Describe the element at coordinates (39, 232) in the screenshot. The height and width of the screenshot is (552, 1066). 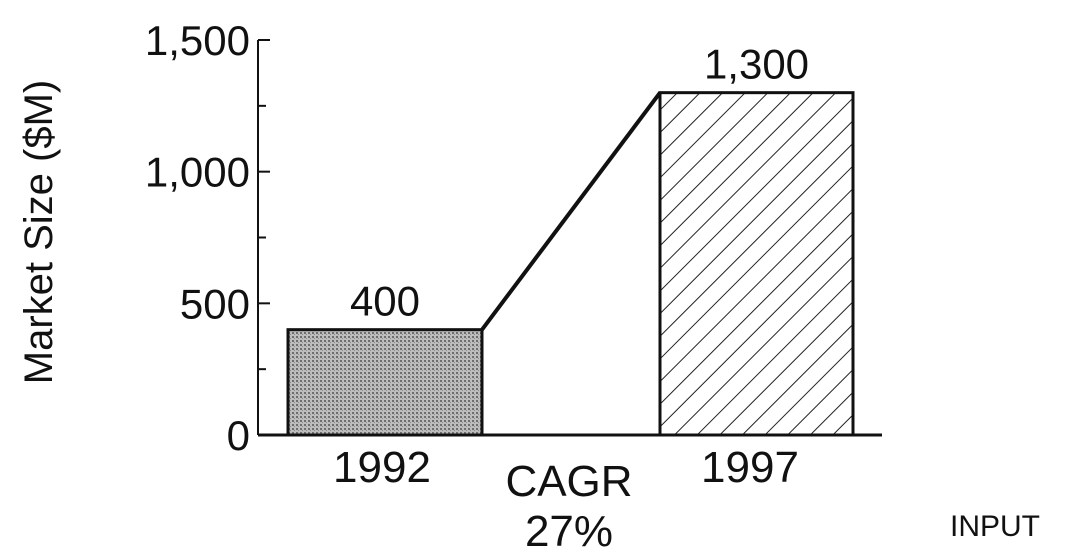
I see `y-axis-label: Market Size ($M)` at that location.